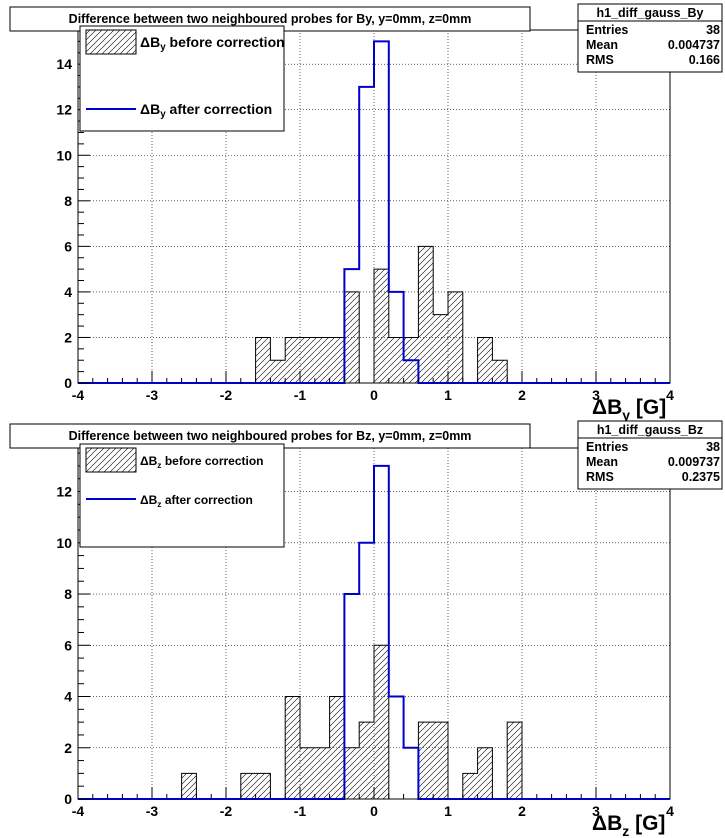 This screenshot has width=725, height=838. Describe the element at coordinates (704, 60) in the screenshot. I see `stats-value-rms: 0.166` at that location.